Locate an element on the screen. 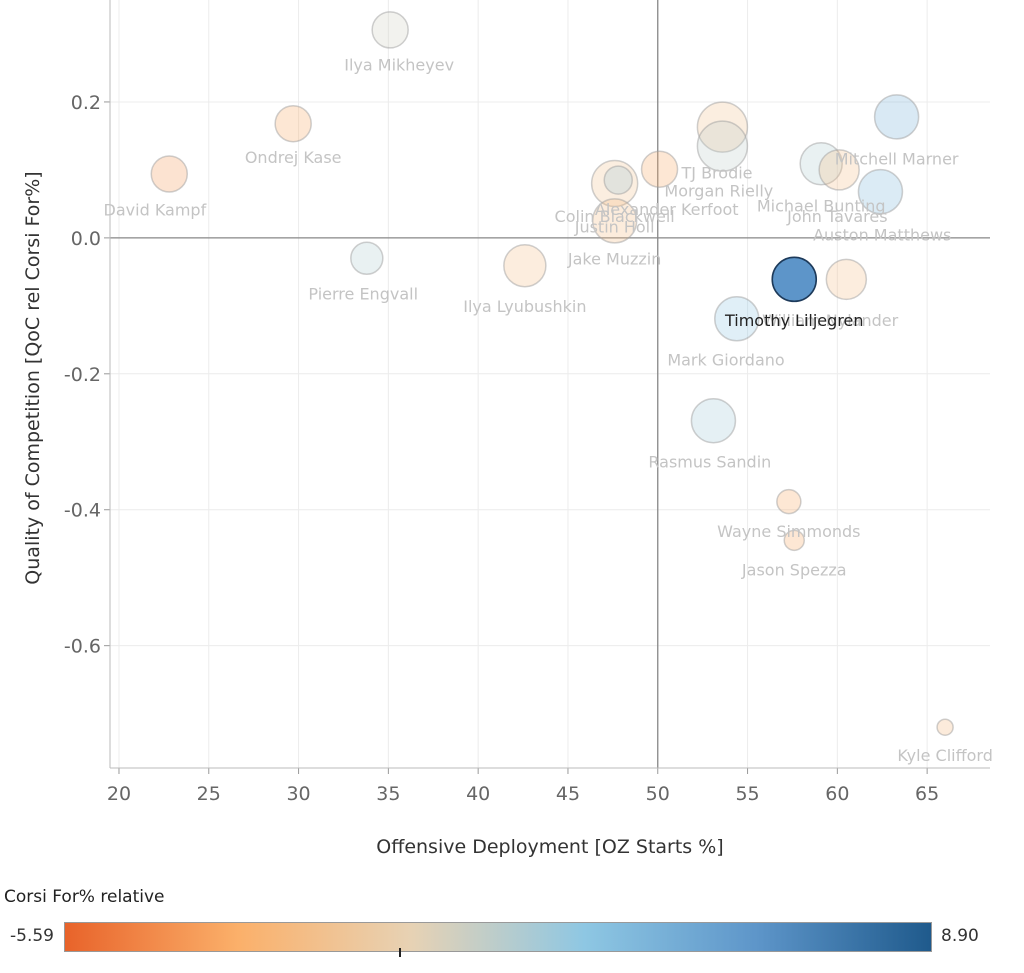  point-label: Kyle Clifford is located at coordinates (945, 755).